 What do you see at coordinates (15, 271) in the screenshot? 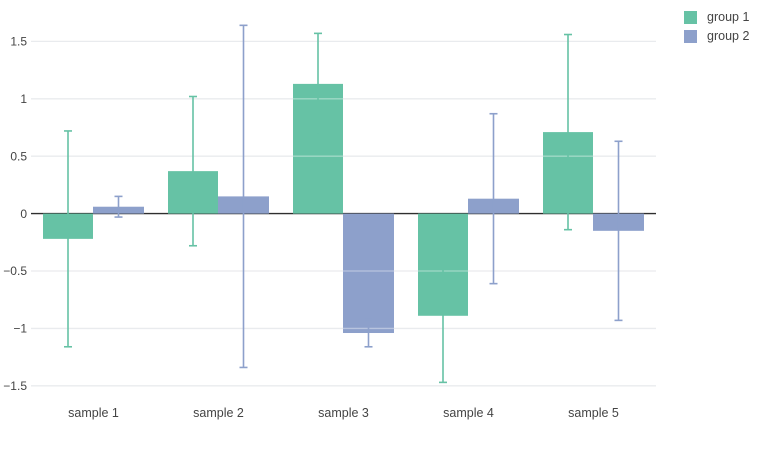
I see `y-tick-label: −0.5` at bounding box center [15, 271].